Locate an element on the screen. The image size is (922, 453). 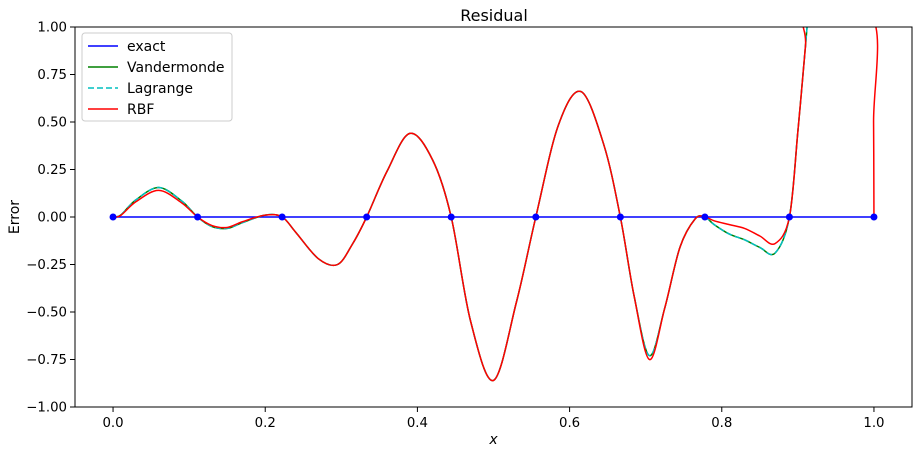
y-tick-label: 0.50 is located at coordinates (52, 123).